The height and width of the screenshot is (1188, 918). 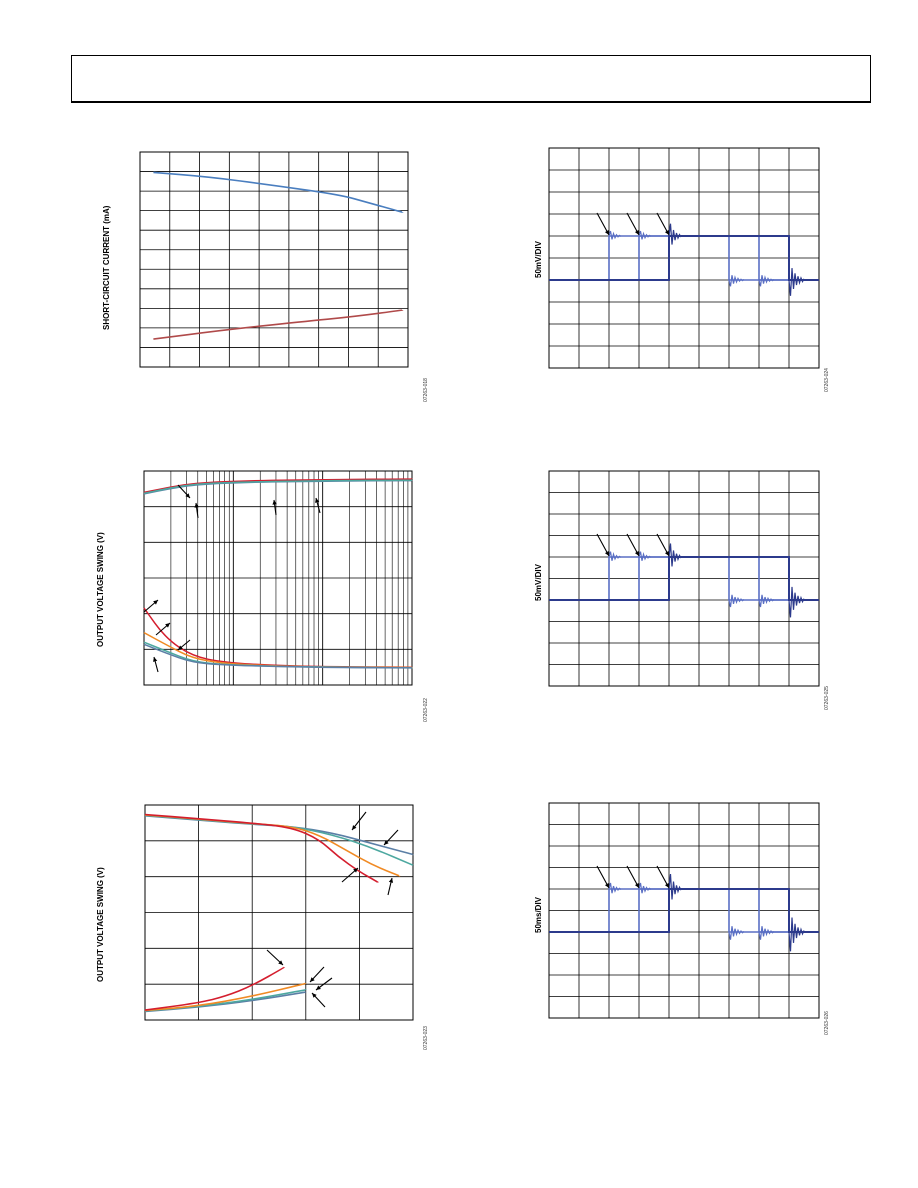 I want to click on page-header-box, so click(x=471, y=79).